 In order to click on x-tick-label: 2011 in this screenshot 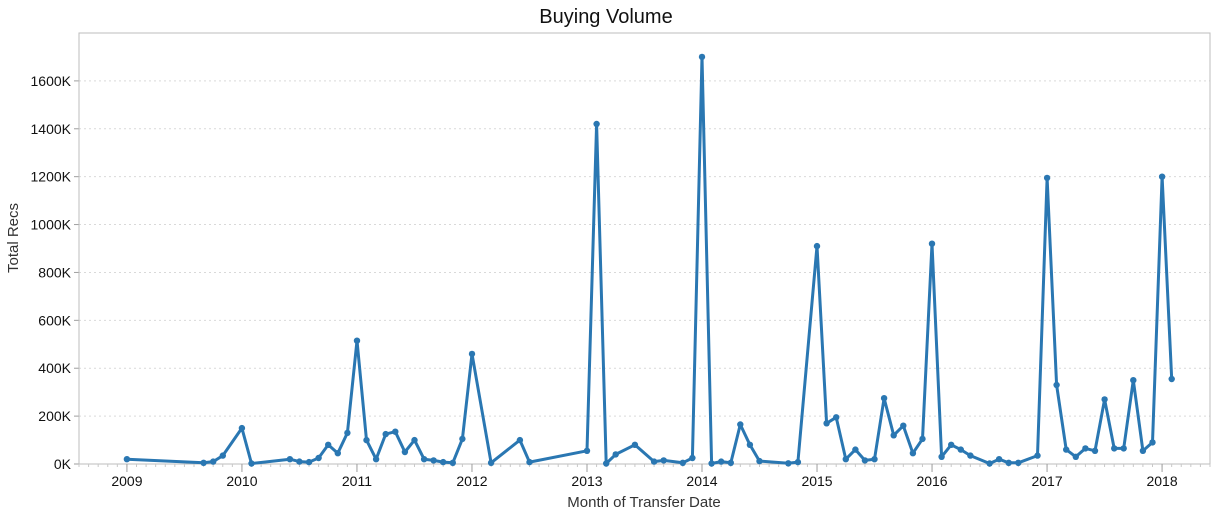, I will do `click(357, 481)`.